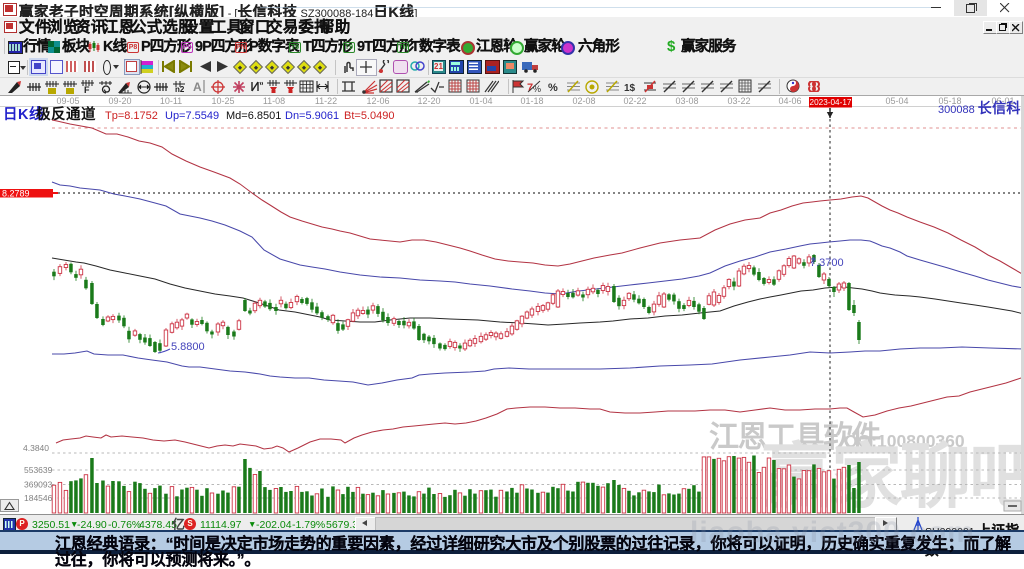  I want to click on svg-text: 1$, so click(630, 88).